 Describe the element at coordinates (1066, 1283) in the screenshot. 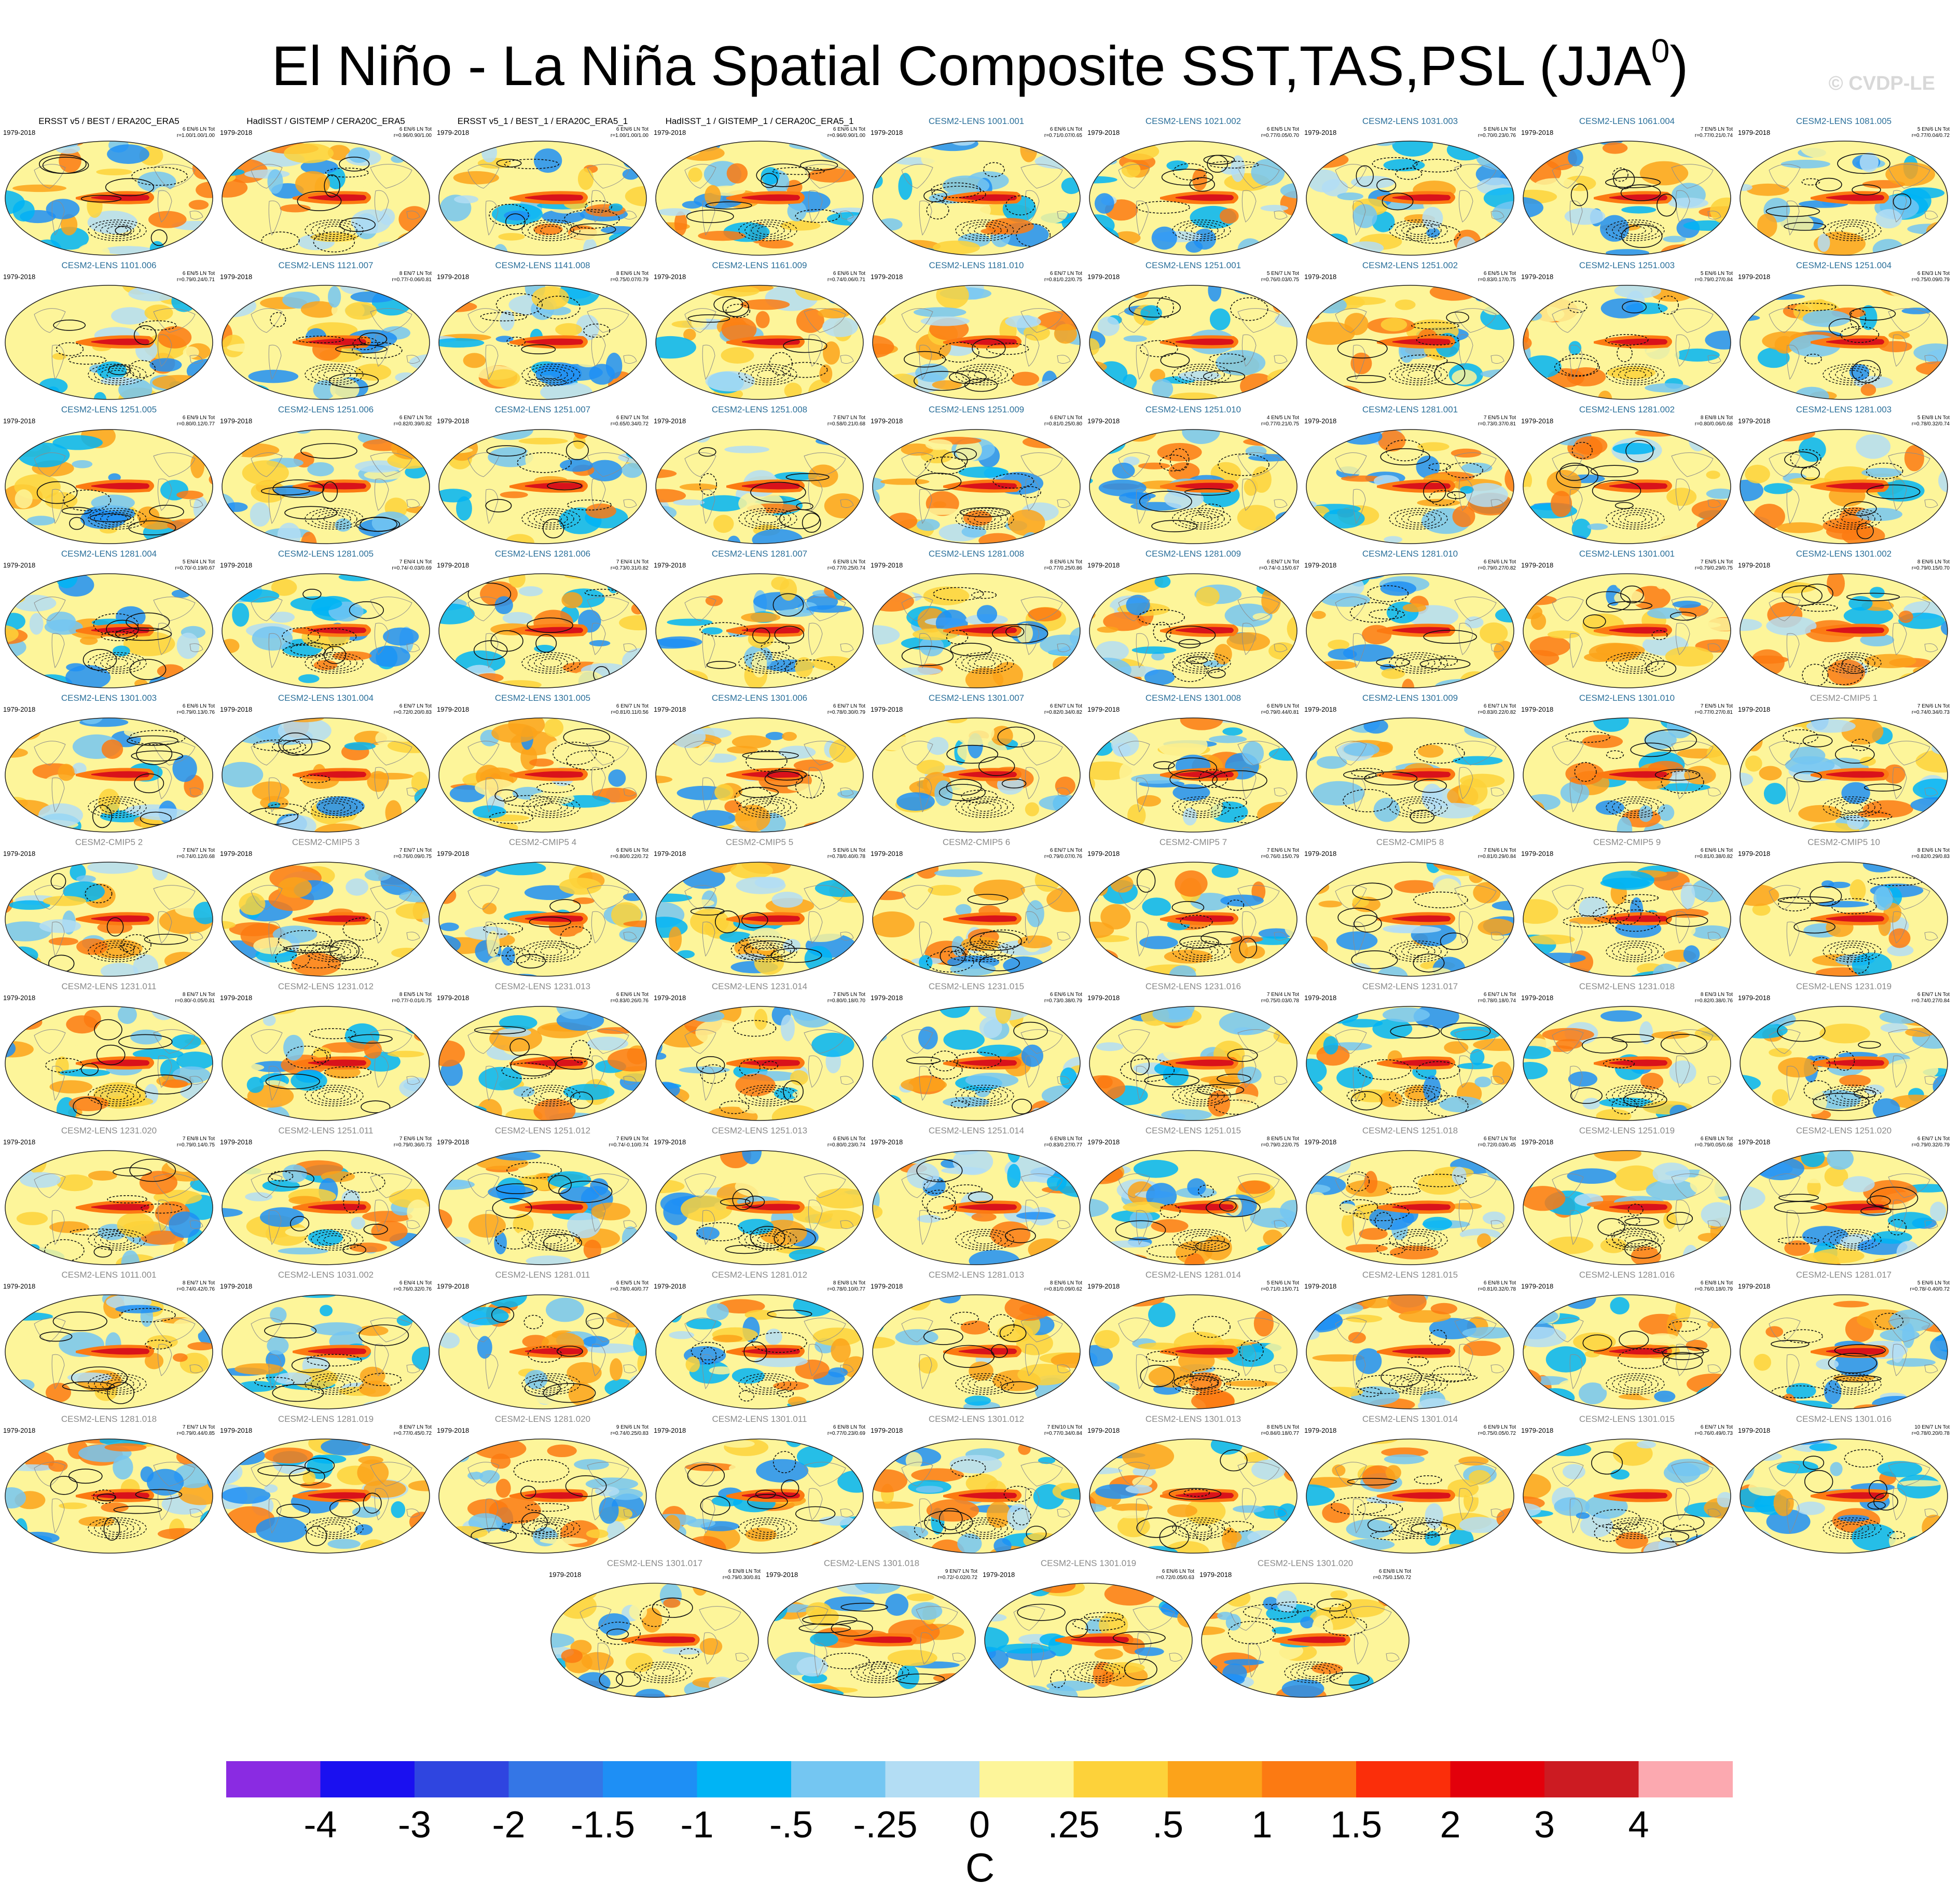

I see `panel-event-counts: 8 EN/6 LN Tot` at that location.